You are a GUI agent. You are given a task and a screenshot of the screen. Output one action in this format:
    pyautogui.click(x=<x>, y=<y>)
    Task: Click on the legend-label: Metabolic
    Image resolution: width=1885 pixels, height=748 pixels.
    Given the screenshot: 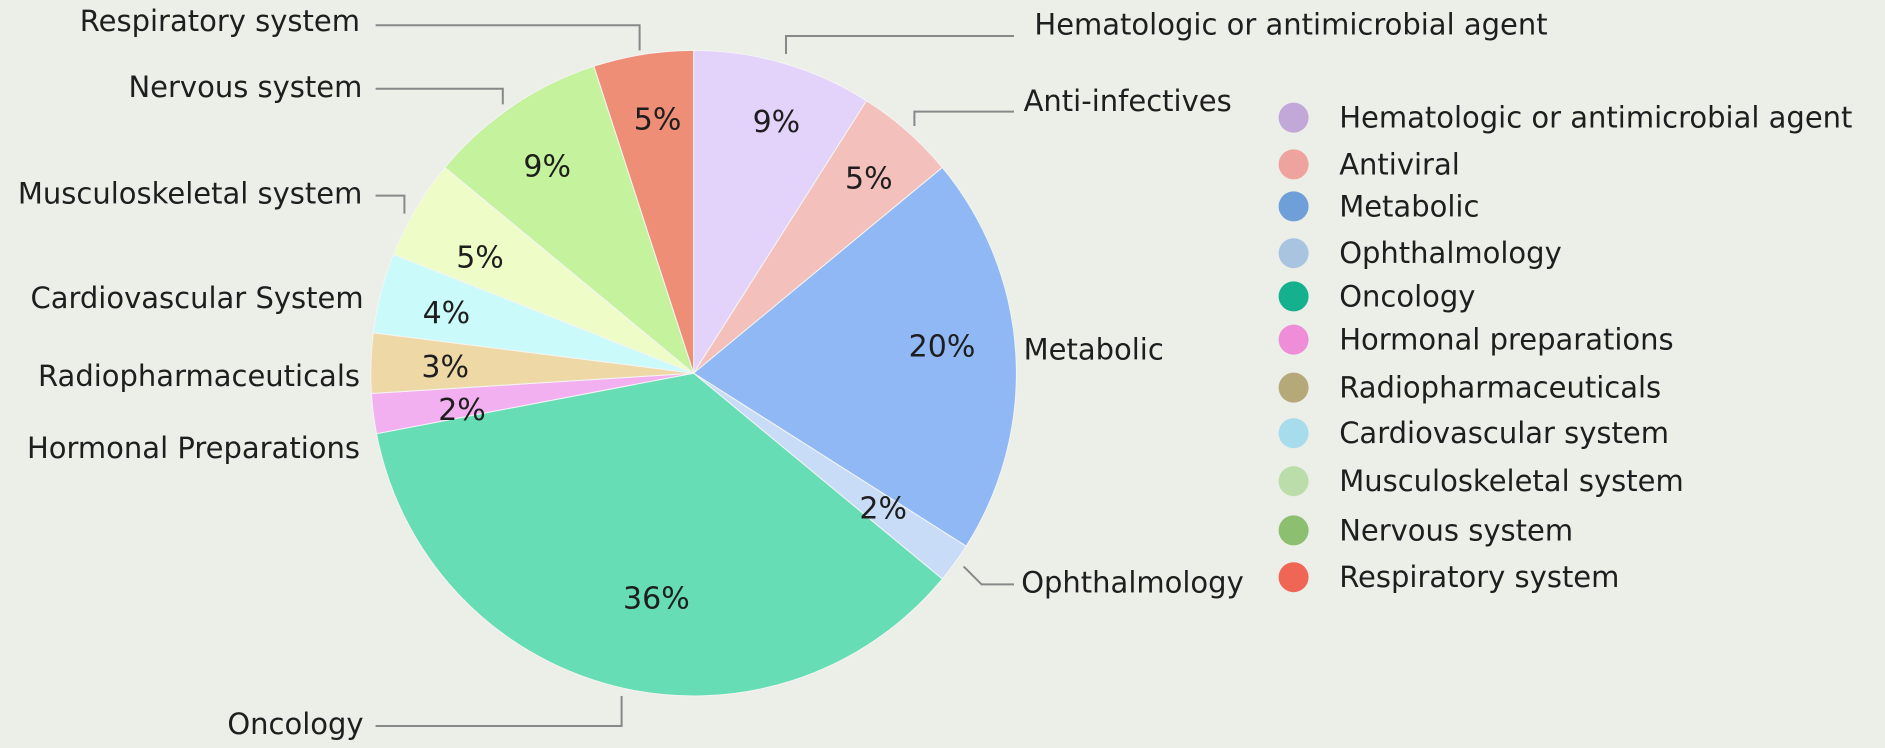 What is the action you would take?
    pyautogui.click(x=1409, y=206)
    